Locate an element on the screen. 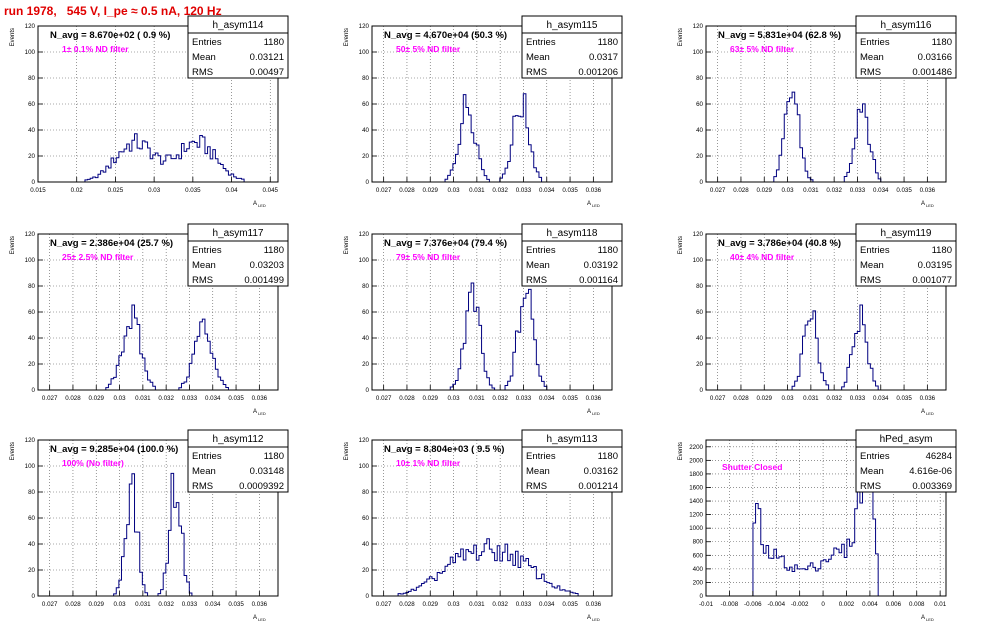  x-tick-label: 0.006 is located at coordinates (894, 604).